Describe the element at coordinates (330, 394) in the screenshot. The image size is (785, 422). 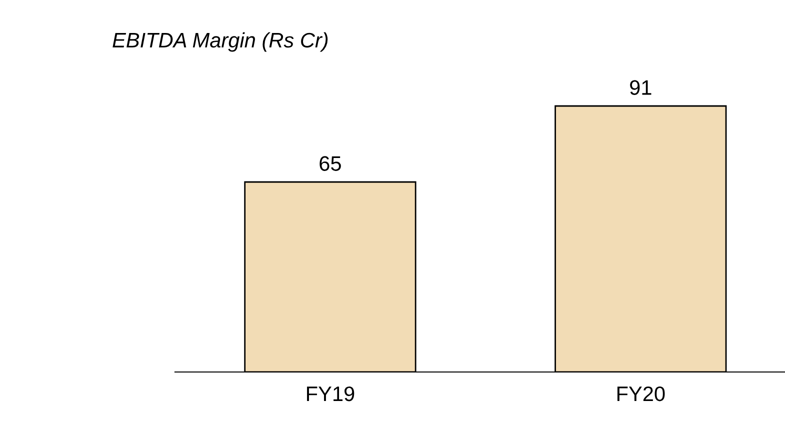
I see `x-tick-label: FY19` at that location.